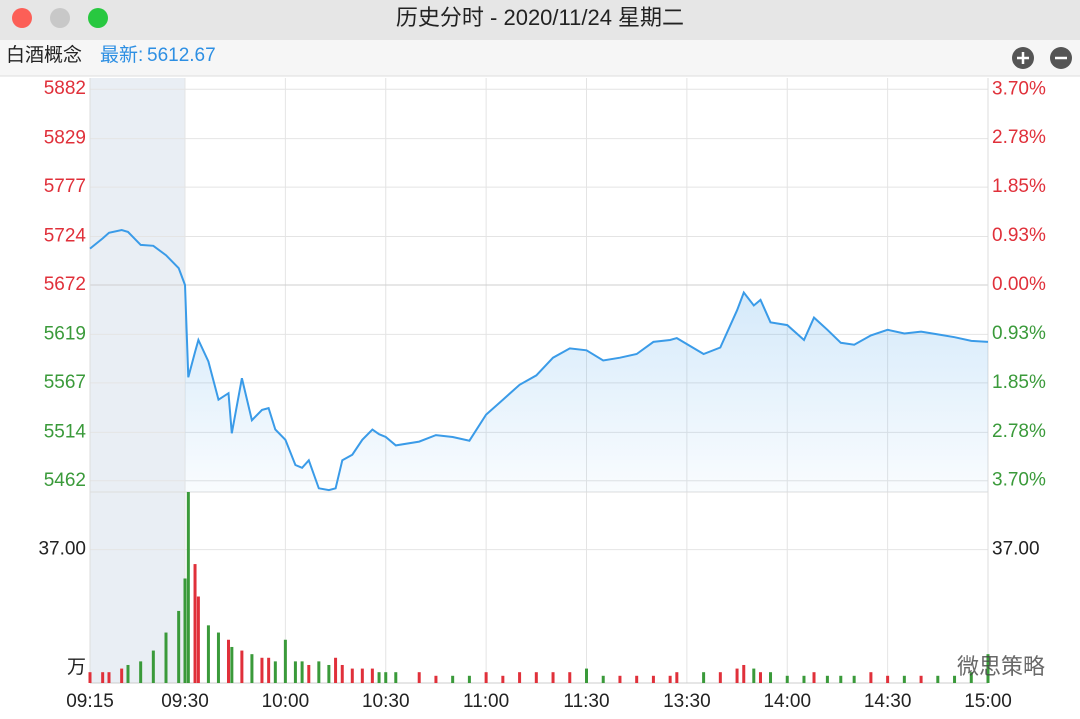 The height and width of the screenshot is (719, 1080). What do you see at coordinates (65, 333) in the screenshot?
I see `y-tick-label: 5619` at bounding box center [65, 333].